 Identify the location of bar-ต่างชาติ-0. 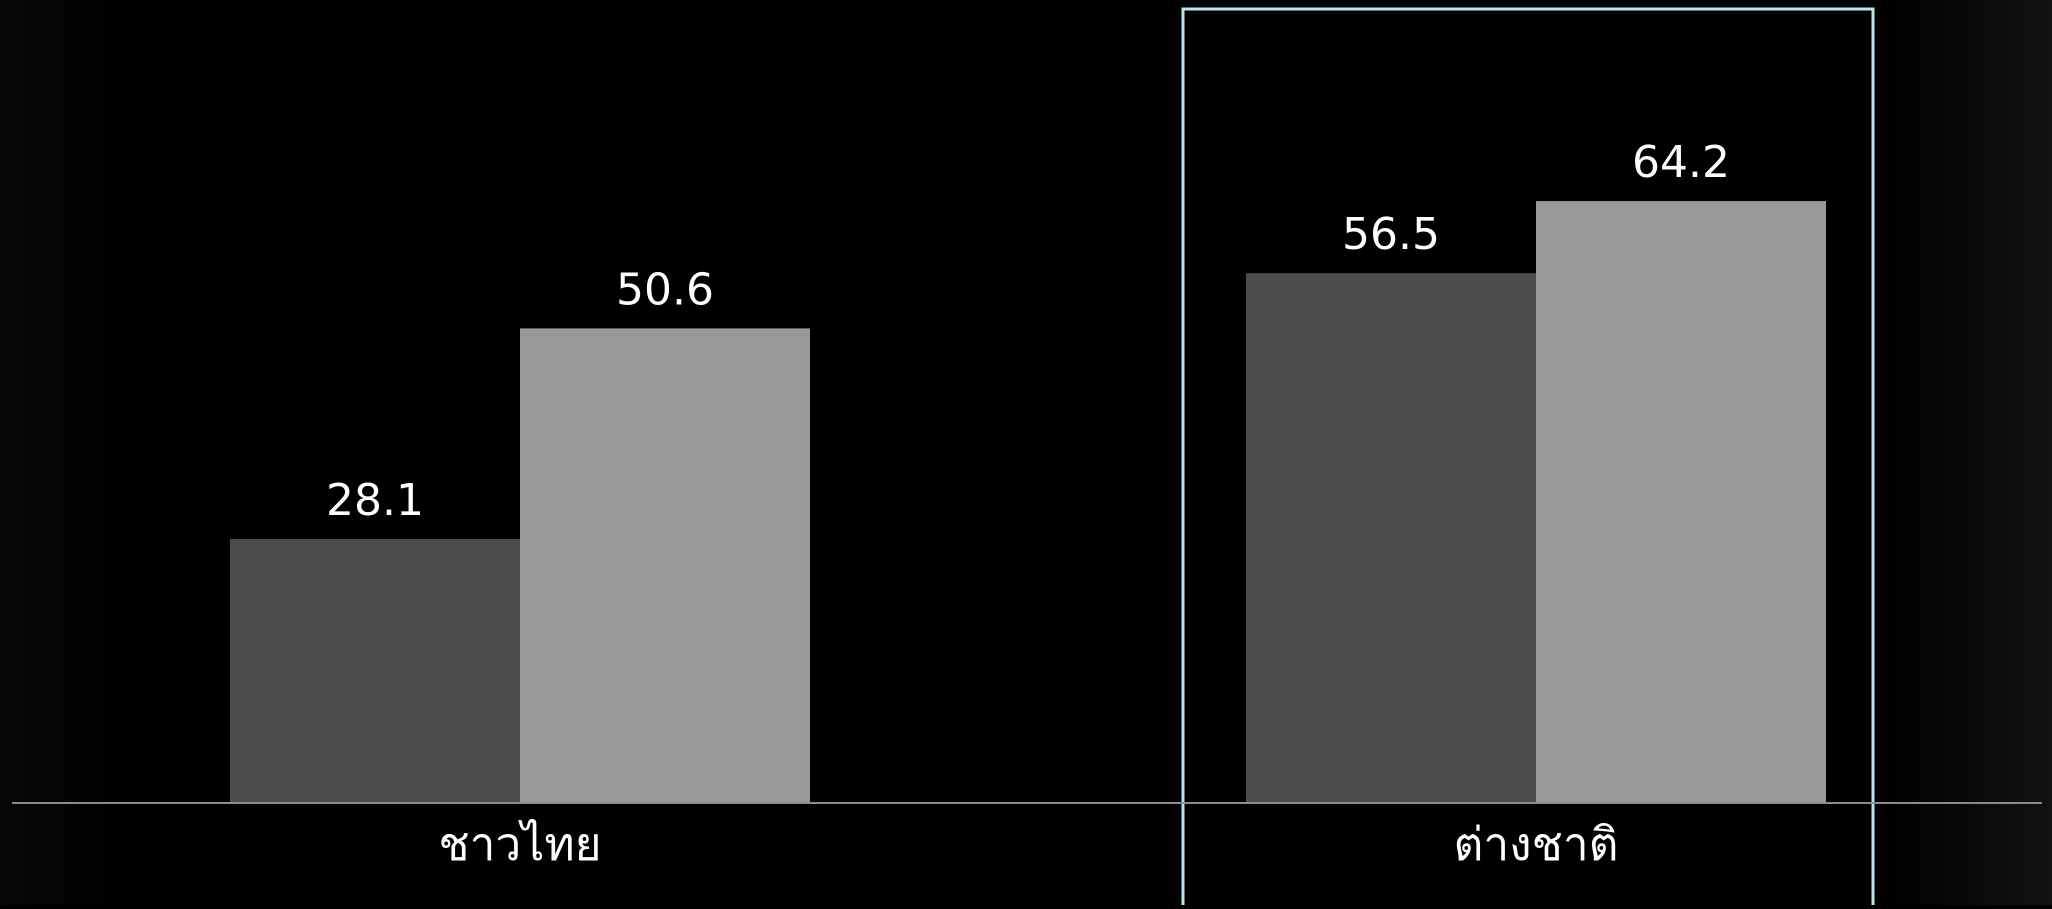
(1391, 537).